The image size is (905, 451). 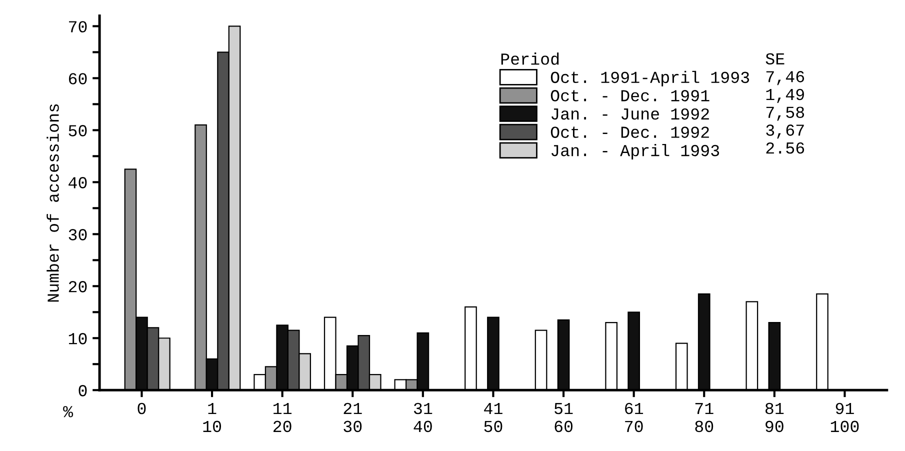 What do you see at coordinates (785, 95) in the screenshot?
I see `annotation: 1,49` at bounding box center [785, 95].